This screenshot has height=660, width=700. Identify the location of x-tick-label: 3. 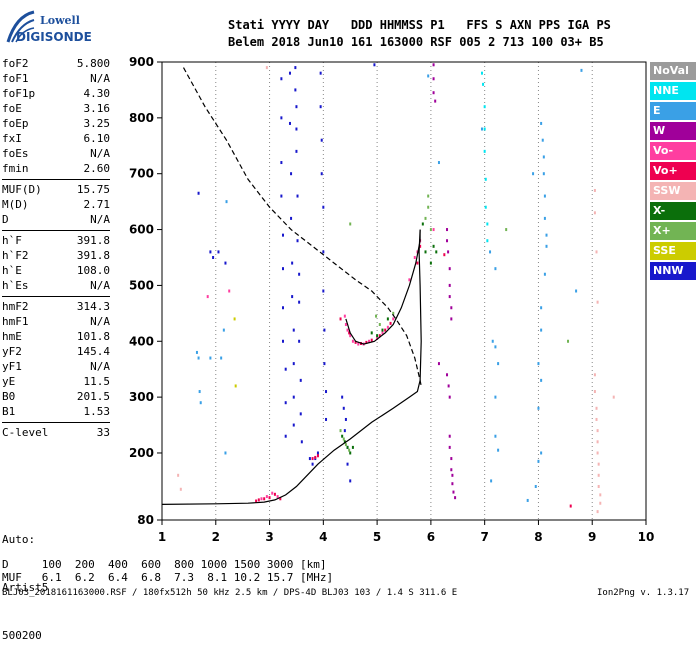
(269, 537).